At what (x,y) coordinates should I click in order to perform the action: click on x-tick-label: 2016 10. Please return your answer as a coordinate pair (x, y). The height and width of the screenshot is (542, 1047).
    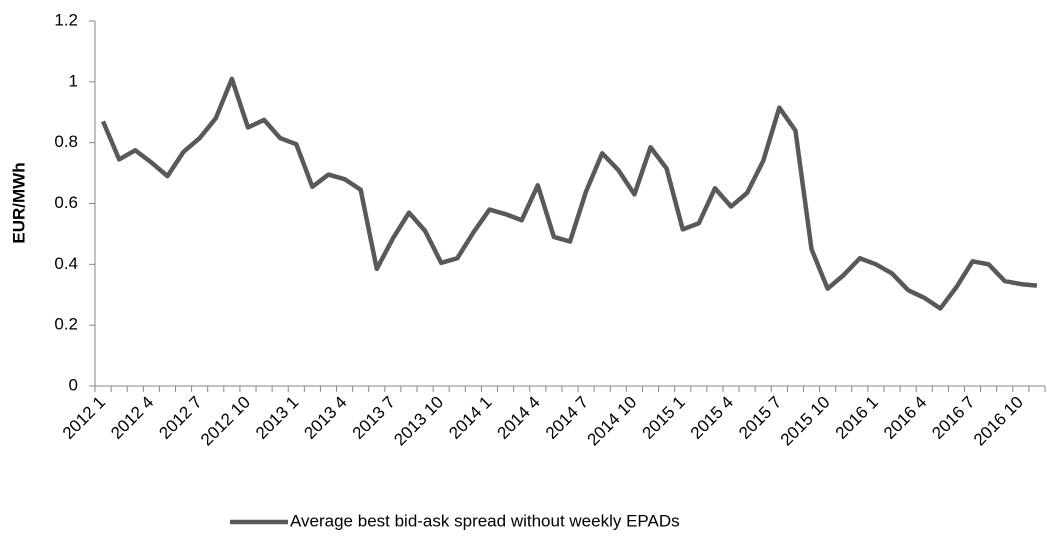
    Looking at the image, I should click on (998, 421).